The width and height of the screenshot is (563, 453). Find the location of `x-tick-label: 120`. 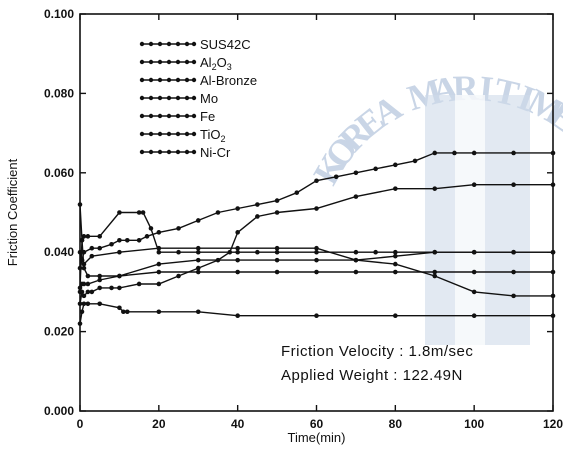

x-tick-label: 120 is located at coordinates (553, 424).